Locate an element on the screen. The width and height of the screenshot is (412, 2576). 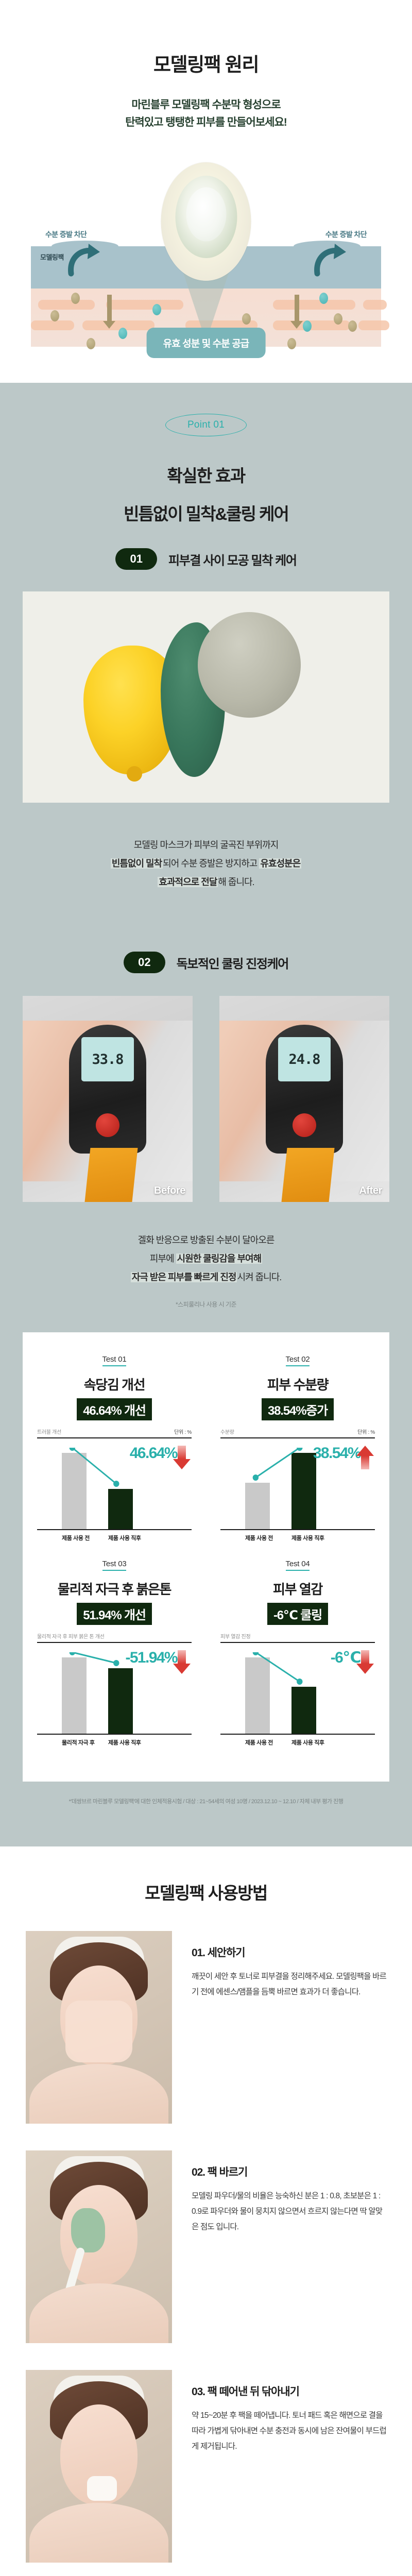
step-01-photo is located at coordinates (99, 2027).